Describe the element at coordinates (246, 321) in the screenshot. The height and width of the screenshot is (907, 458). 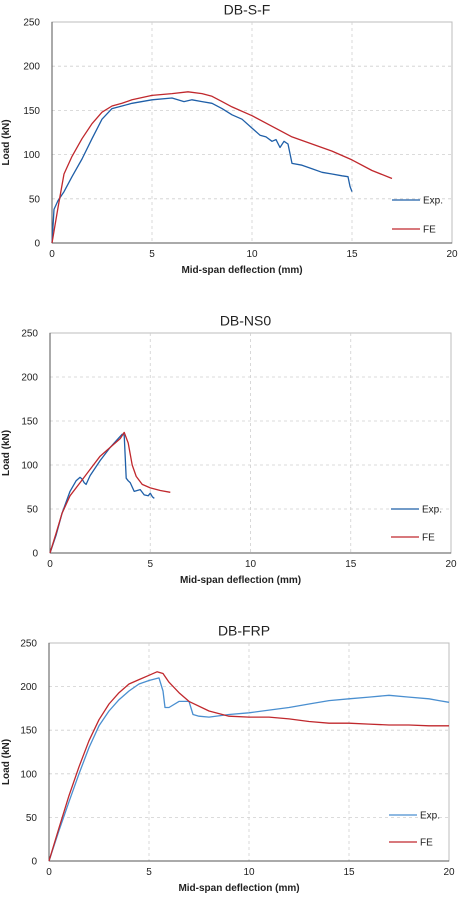
I see `chart-title: DB-NS0` at that location.